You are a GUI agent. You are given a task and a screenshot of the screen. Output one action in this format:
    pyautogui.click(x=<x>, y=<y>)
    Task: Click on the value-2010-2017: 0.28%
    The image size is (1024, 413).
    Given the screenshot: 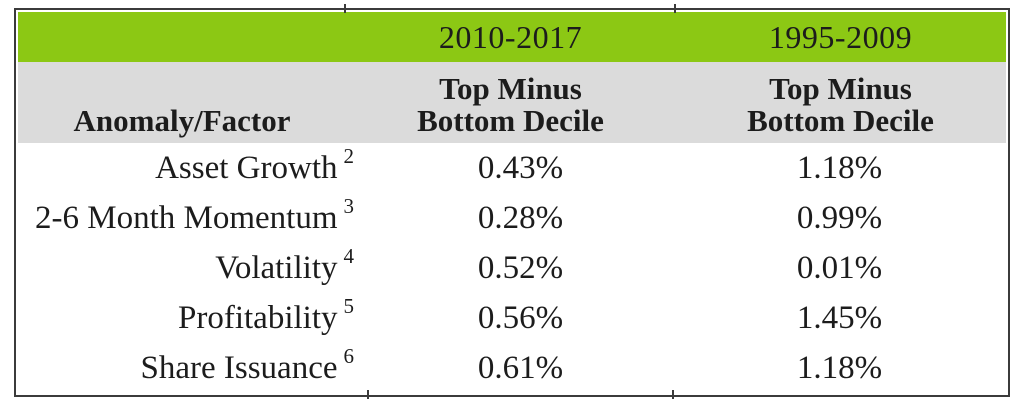 What is the action you would take?
    pyautogui.click(x=520, y=217)
    